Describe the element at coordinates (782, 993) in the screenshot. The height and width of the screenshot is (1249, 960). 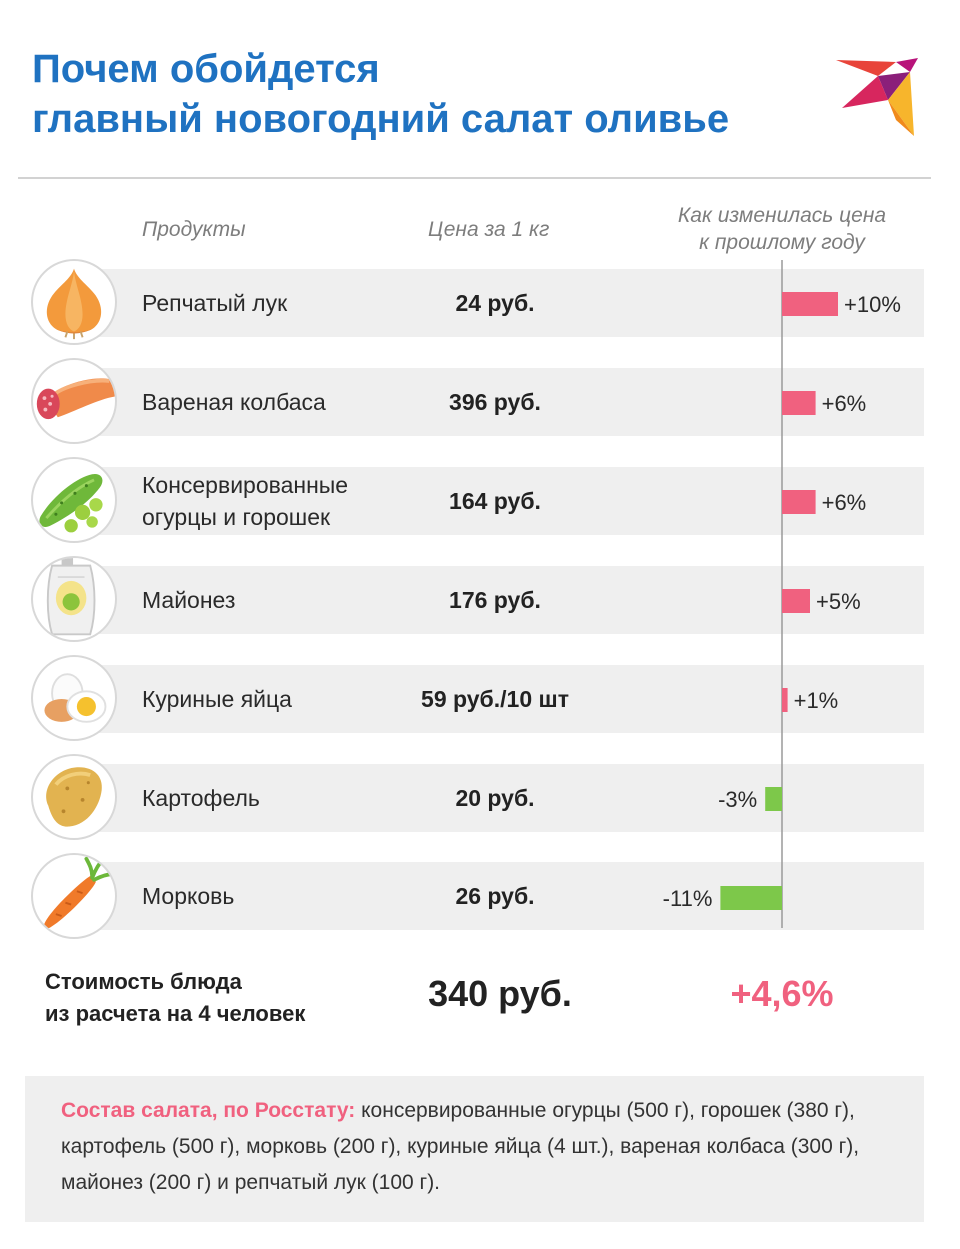
I see `total-change: +4,6%` at that location.